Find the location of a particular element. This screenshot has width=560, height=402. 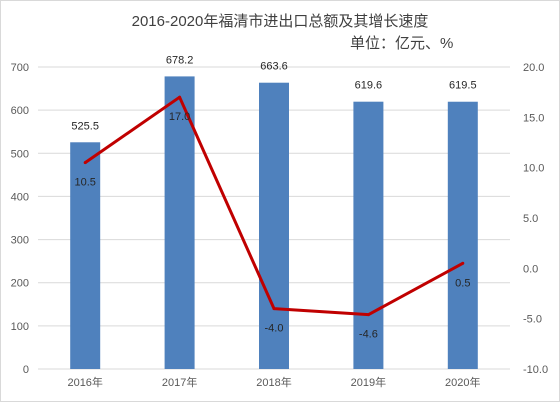

y-right-tick-label: 0.0 is located at coordinates (530, 269).